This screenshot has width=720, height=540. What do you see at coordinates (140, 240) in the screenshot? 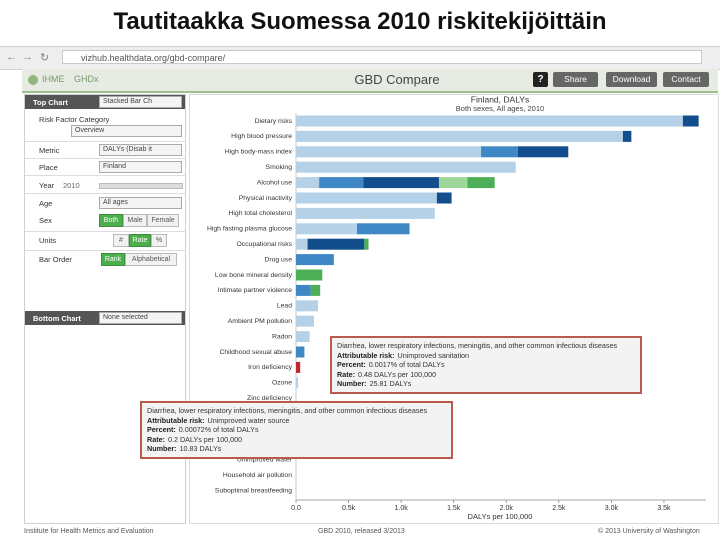
I see `units-option: Rate` at bounding box center [140, 240].